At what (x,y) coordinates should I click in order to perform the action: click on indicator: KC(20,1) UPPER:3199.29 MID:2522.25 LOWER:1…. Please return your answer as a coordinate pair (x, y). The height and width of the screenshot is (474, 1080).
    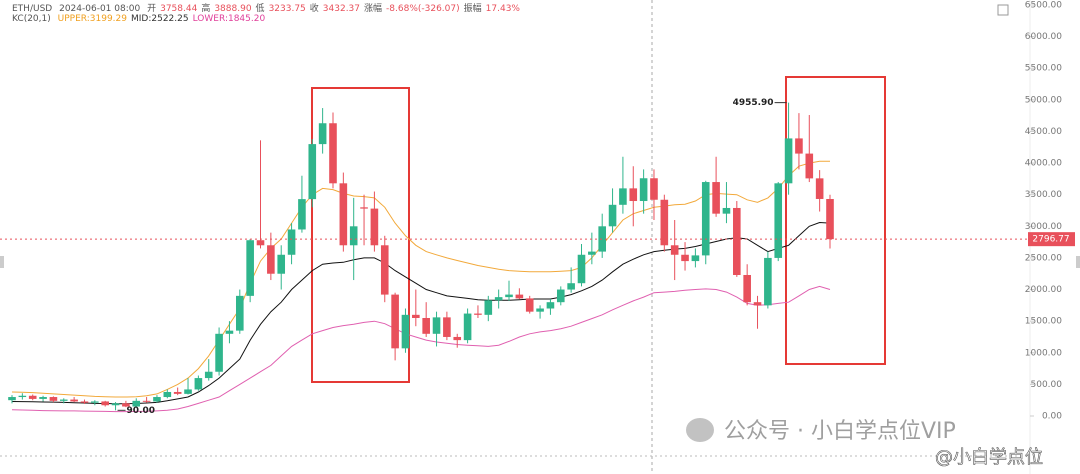
    Looking at the image, I should click on (140, 19).